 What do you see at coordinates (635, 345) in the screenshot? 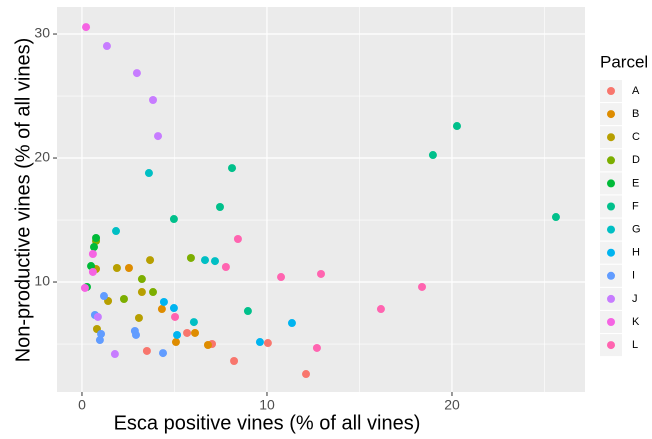
I see `legend-label: L` at bounding box center [635, 345].